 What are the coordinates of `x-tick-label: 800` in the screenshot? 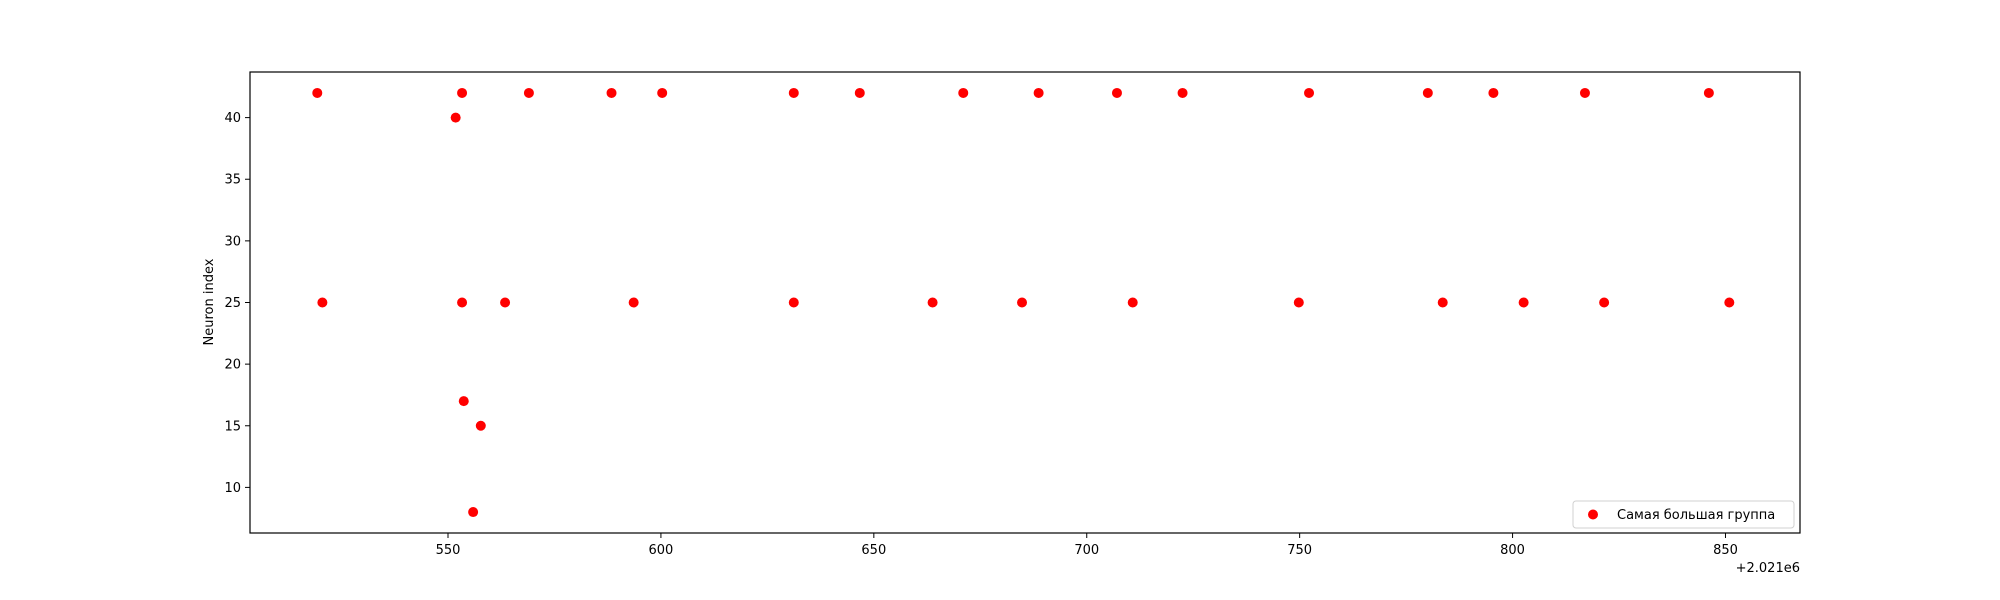 It's located at (1512, 550).